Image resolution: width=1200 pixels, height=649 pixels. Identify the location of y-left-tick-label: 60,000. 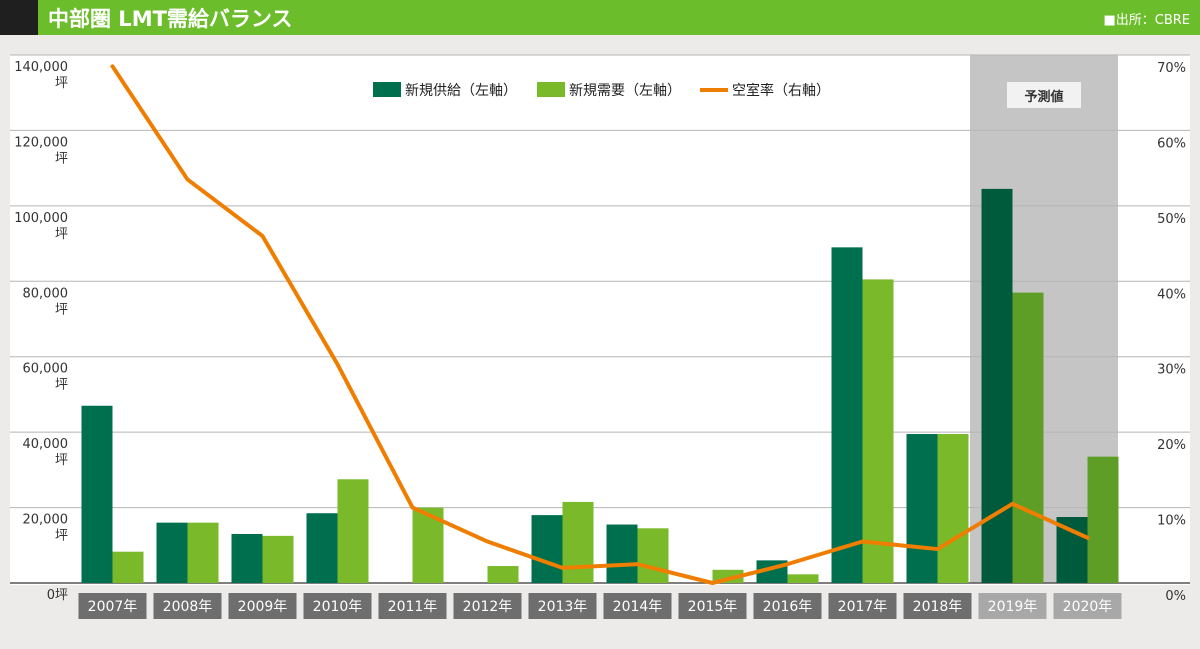
(46, 369).